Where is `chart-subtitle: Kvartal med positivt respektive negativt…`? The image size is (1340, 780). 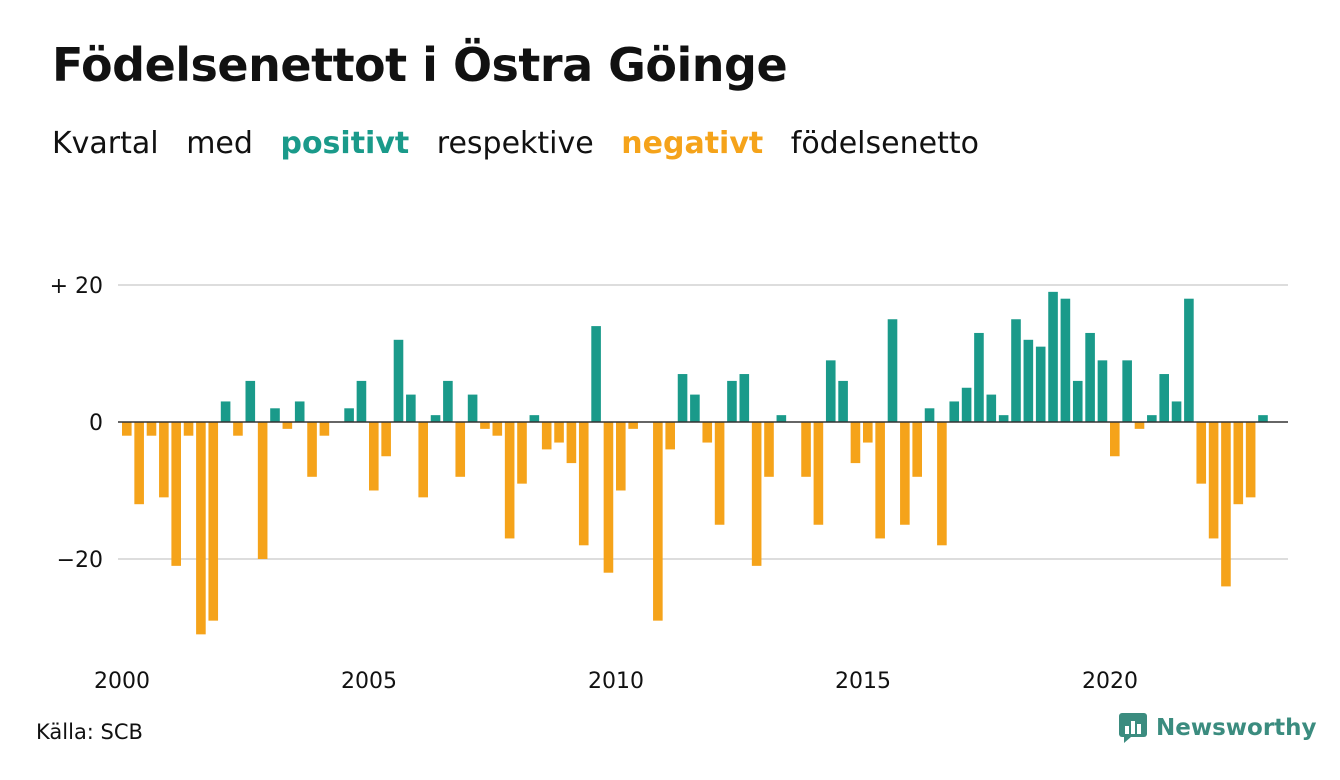 chart-subtitle: Kvartal med positivt respektive negativt… is located at coordinates (524, 143).